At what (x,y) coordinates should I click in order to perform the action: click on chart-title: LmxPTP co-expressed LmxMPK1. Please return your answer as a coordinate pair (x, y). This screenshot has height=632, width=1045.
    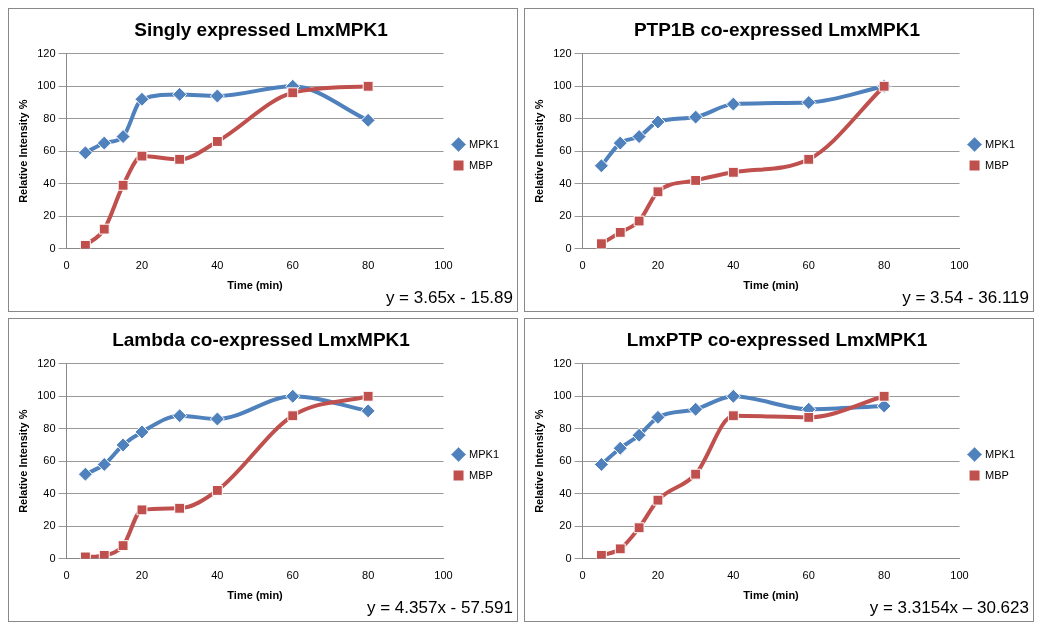
    Looking at the image, I should click on (777, 339).